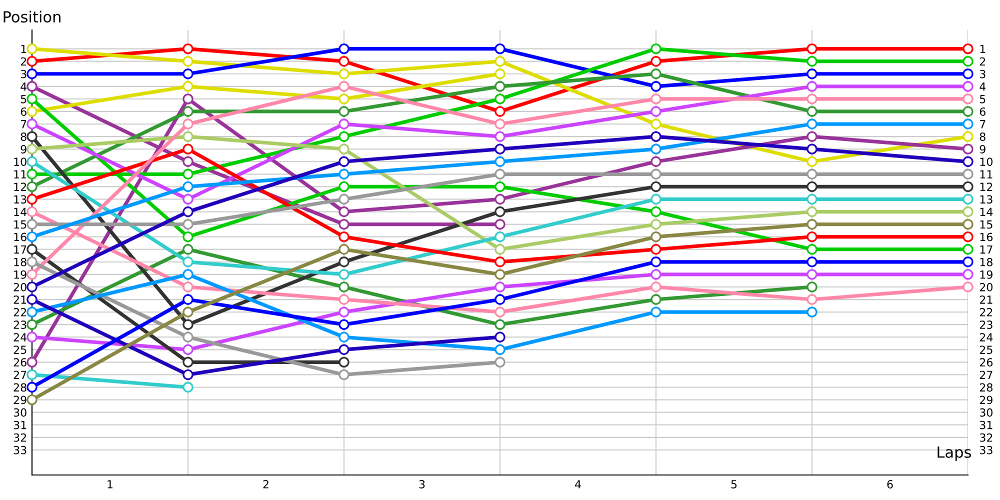 The width and height of the screenshot is (1000, 500). What do you see at coordinates (20, 249) in the screenshot?
I see `y-tick-label: 17` at bounding box center [20, 249].